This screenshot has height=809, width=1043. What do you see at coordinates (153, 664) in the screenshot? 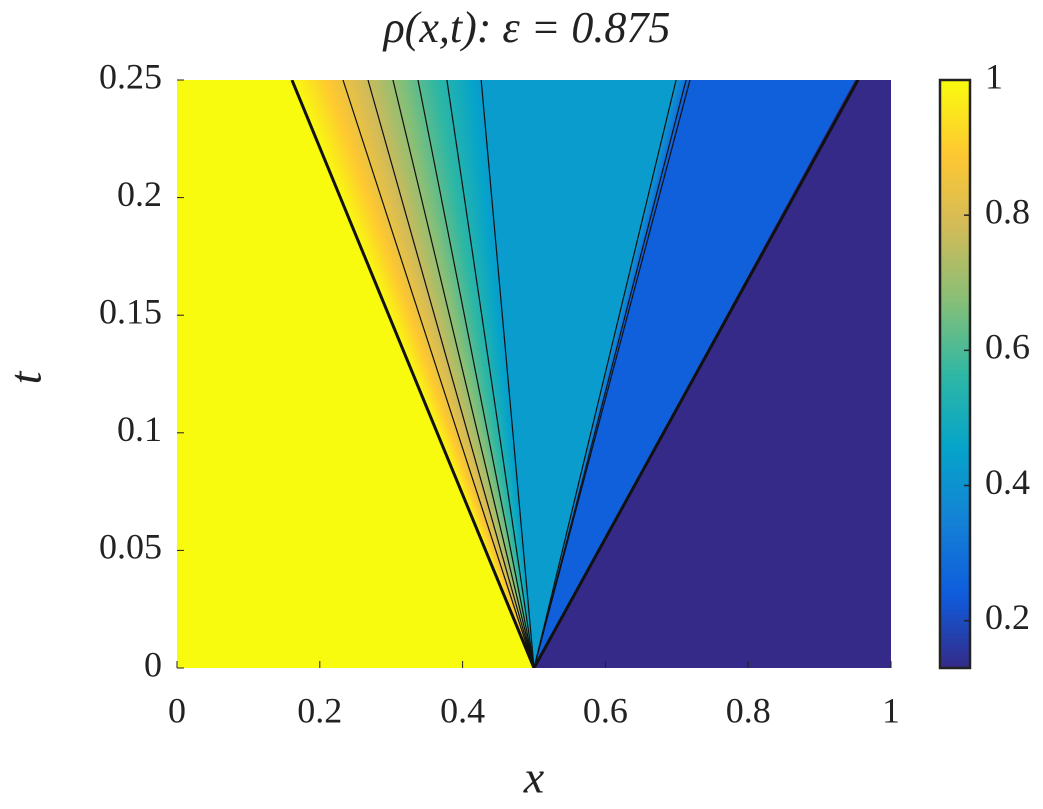
I see `y-tick-label: 0` at bounding box center [153, 664].